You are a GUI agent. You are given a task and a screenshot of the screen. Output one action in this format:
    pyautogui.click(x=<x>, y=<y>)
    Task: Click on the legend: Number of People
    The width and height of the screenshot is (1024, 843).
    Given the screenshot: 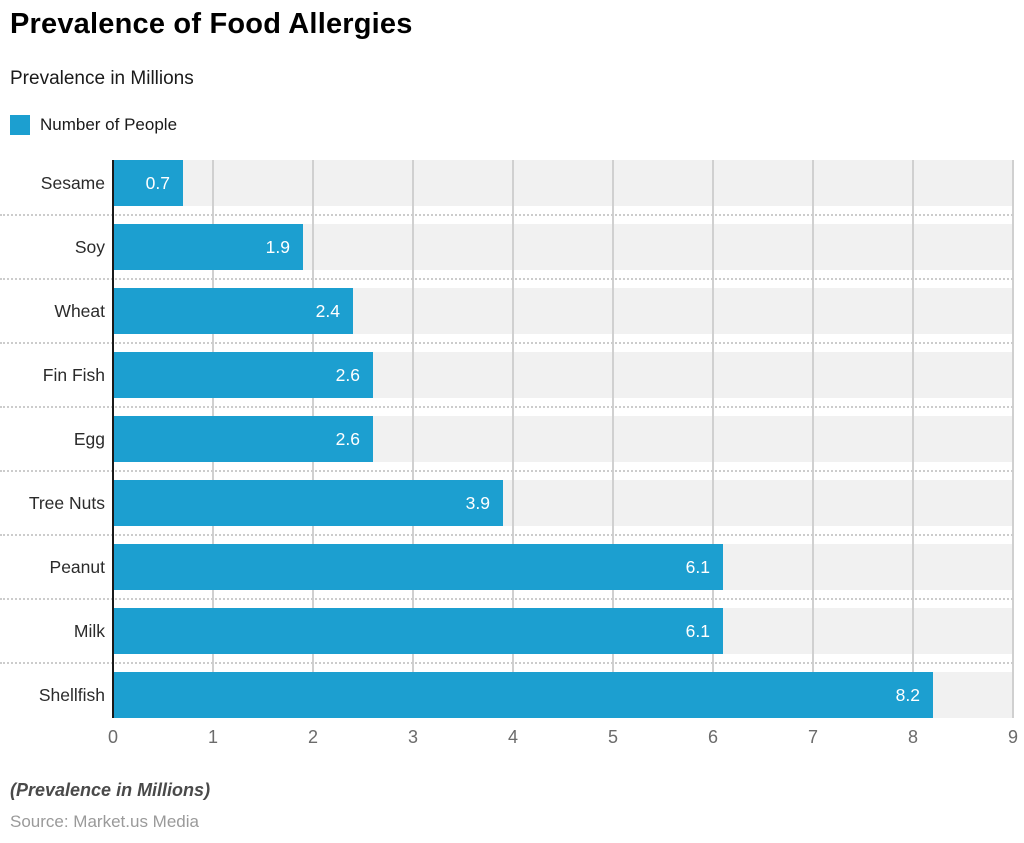 What is the action you would take?
    pyautogui.click(x=93, y=125)
    